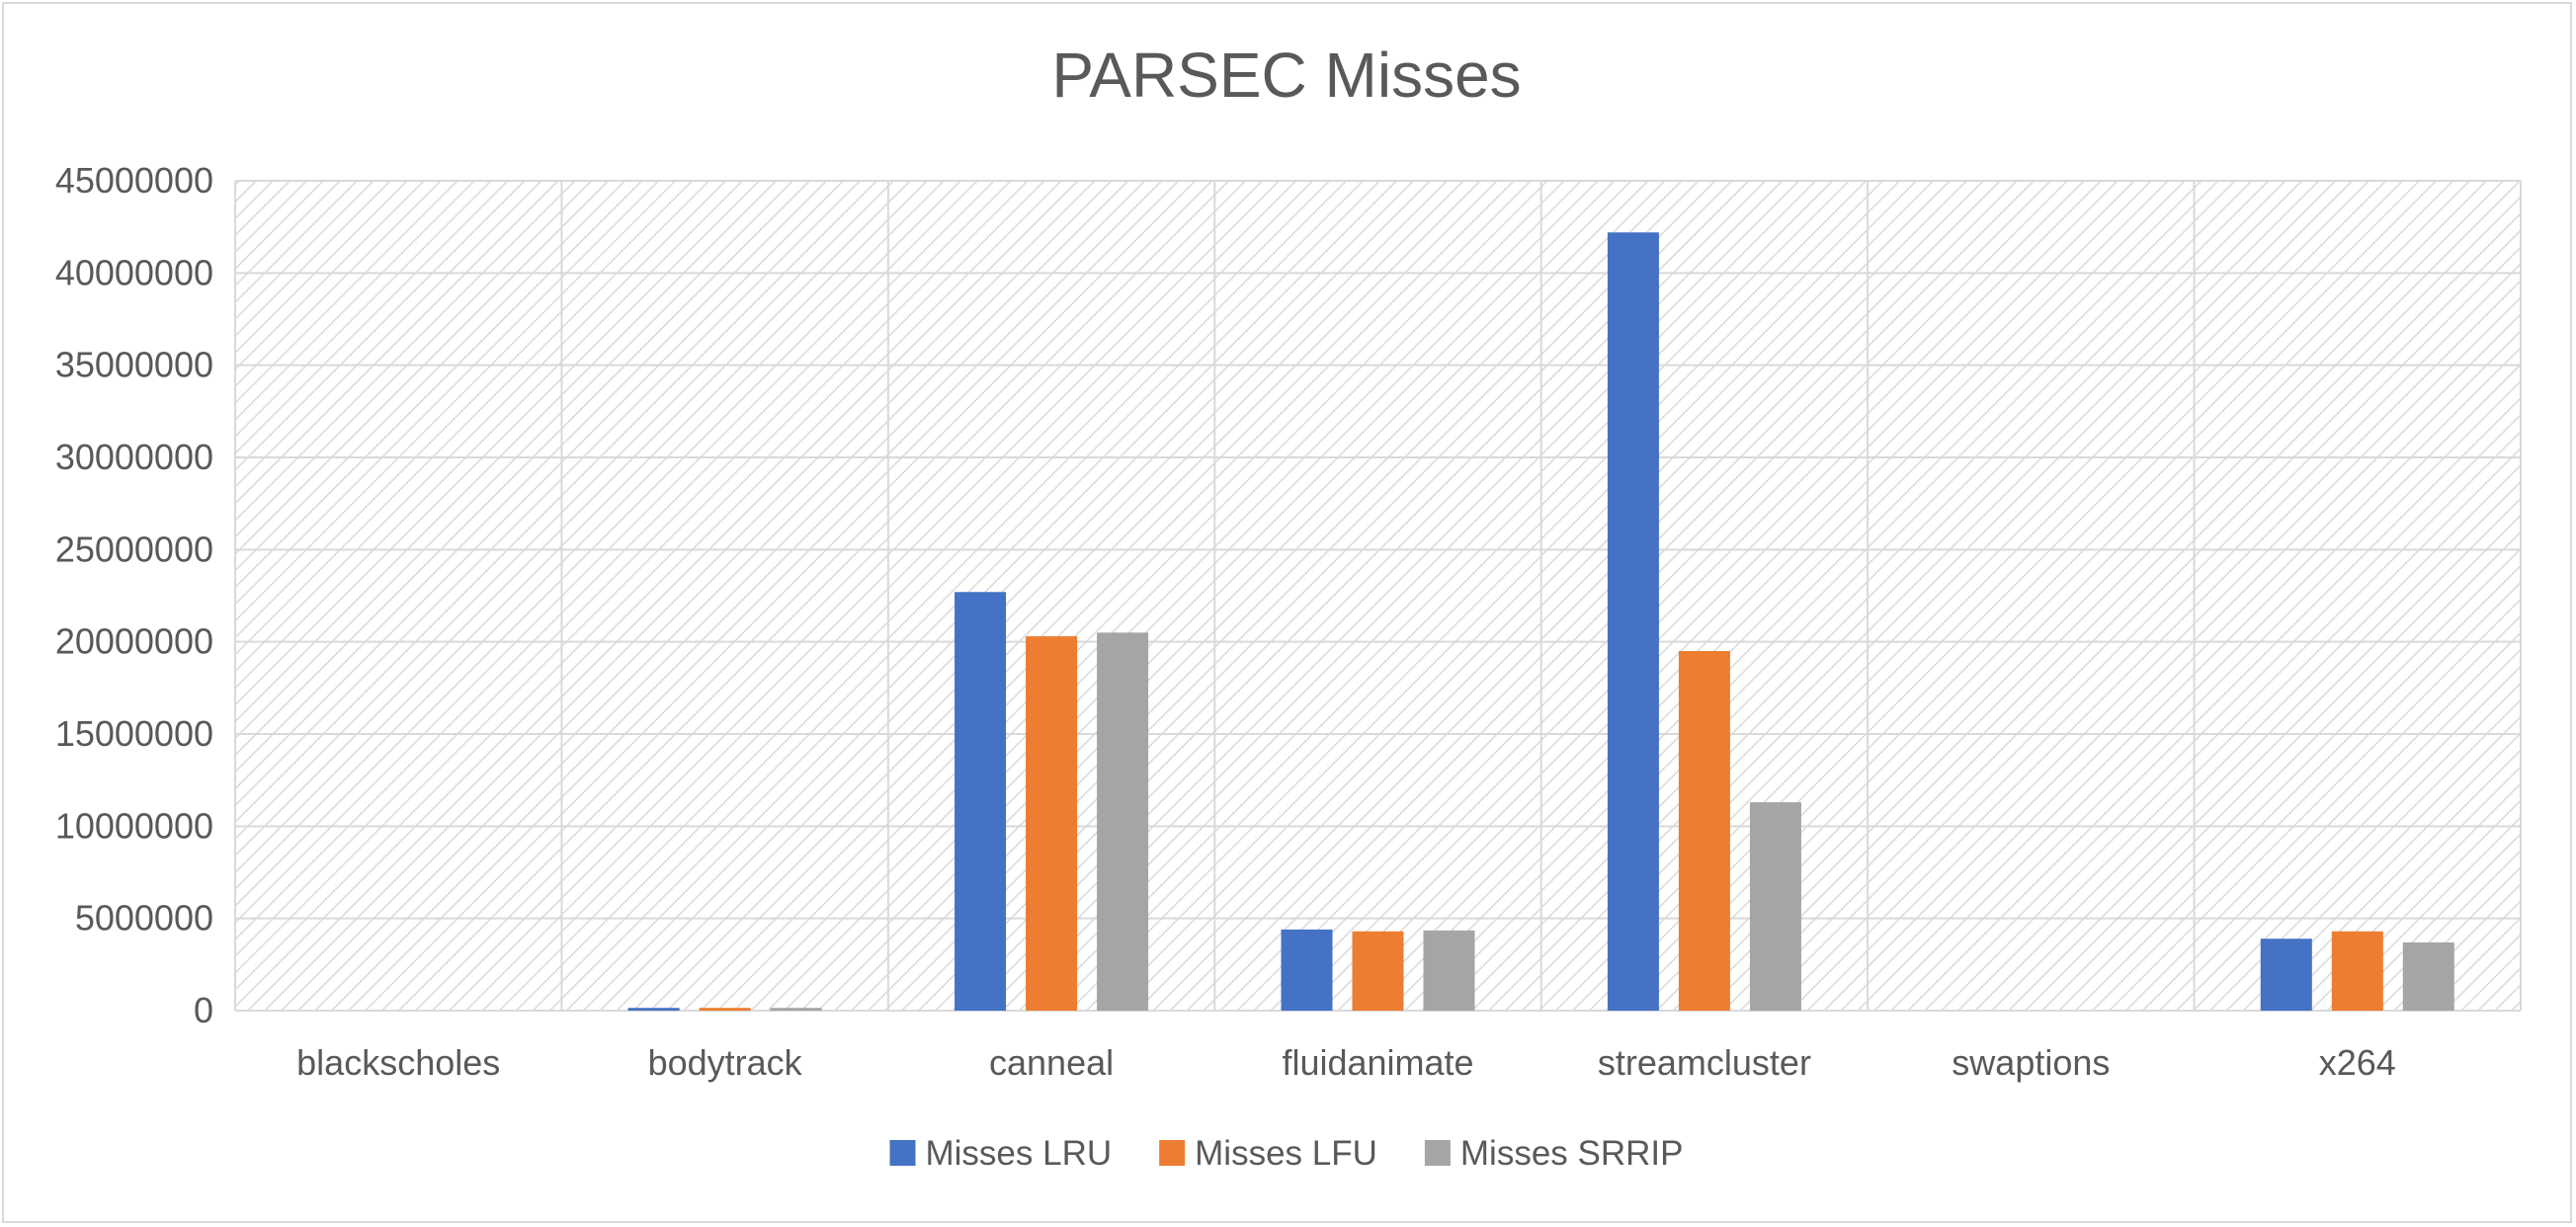 The width and height of the screenshot is (2576, 1227). What do you see at coordinates (134, 641) in the screenshot?
I see `y-tick-label: 20000000` at bounding box center [134, 641].